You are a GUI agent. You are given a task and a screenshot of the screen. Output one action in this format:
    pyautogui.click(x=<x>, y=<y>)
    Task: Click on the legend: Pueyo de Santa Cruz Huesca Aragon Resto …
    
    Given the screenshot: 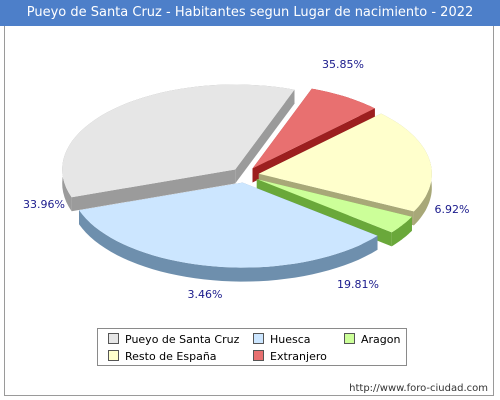 What is the action you would take?
    pyautogui.click(x=252, y=347)
    